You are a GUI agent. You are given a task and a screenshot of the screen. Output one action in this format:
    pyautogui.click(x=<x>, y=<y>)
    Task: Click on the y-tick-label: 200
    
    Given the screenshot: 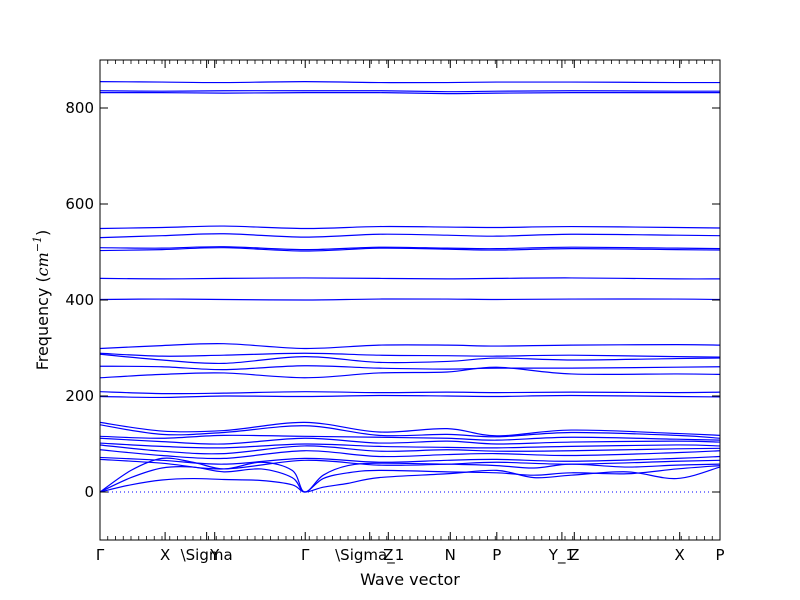 What is the action you would take?
    pyautogui.click(x=79, y=396)
    